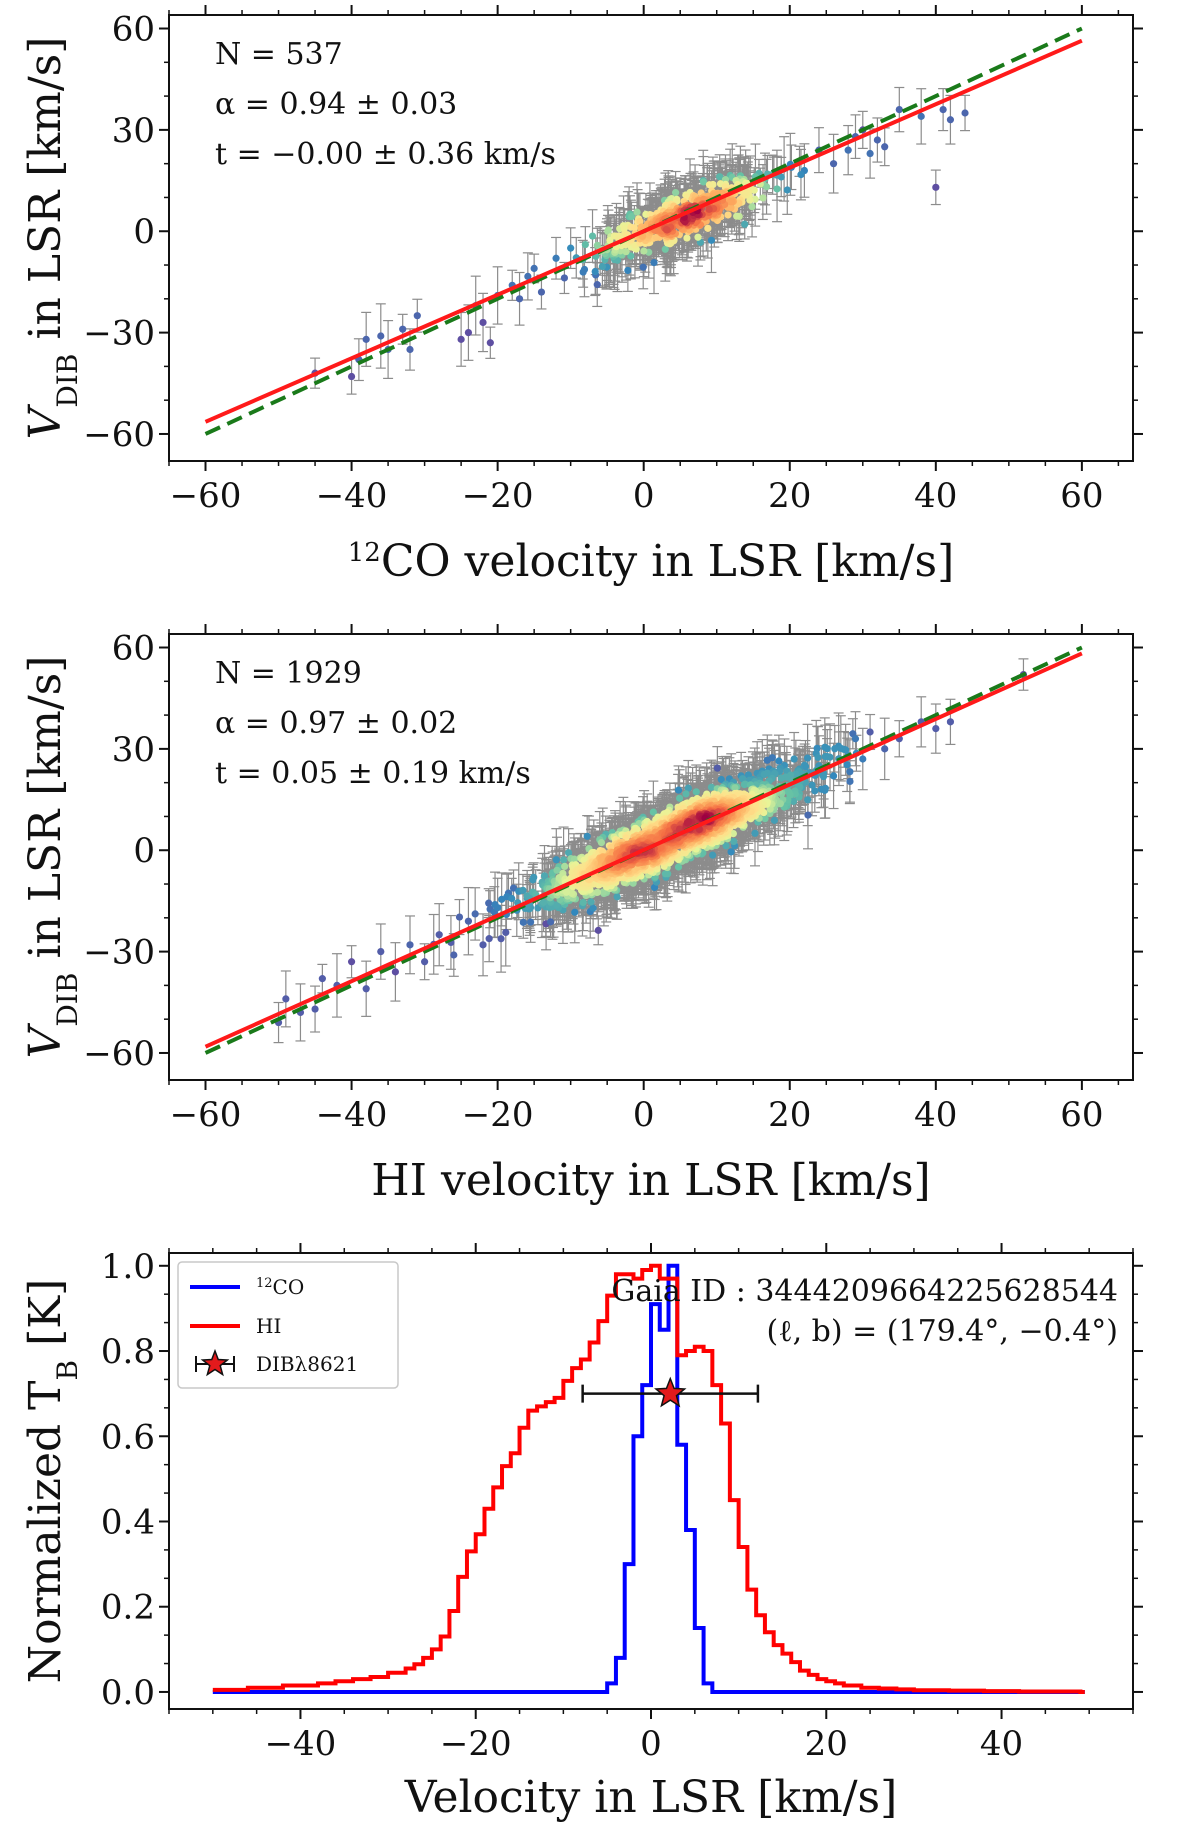 The image size is (1200, 1826). What do you see at coordinates (119, 435) in the screenshot?
I see `top-y-tick-label: −60` at bounding box center [119, 435].